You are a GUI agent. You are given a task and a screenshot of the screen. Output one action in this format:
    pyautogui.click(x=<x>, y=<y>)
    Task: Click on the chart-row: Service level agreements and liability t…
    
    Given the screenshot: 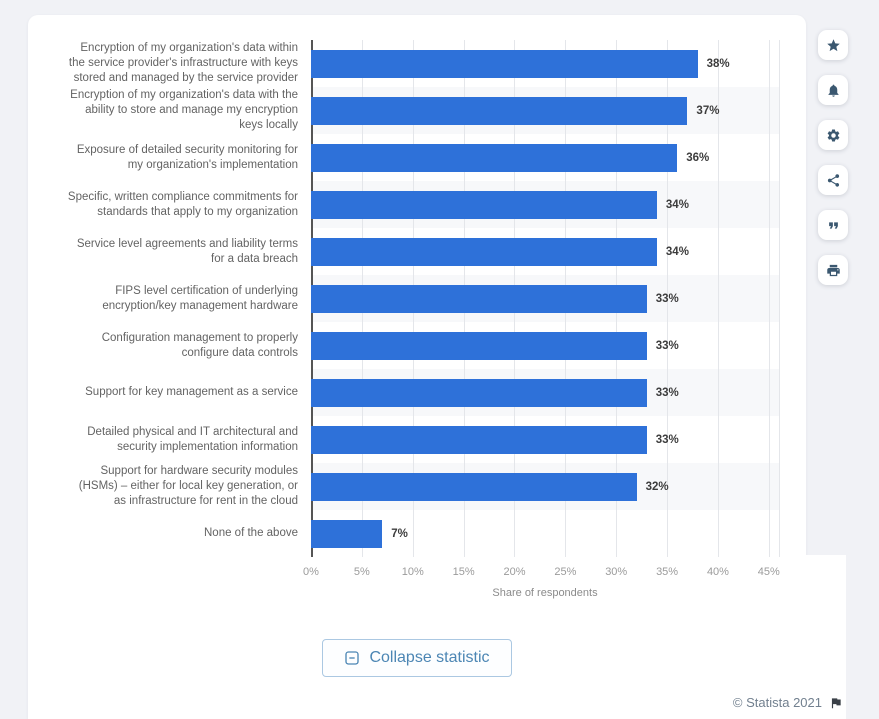 What is the action you would take?
    pyautogui.click(x=417, y=251)
    